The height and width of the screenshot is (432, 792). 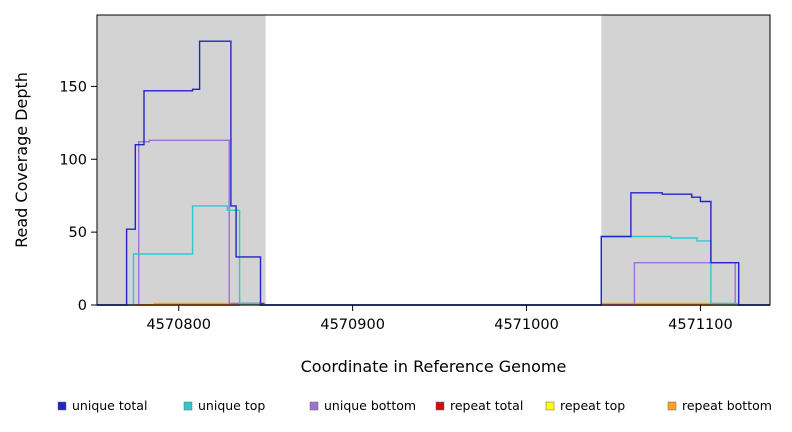 What do you see at coordinates (700, 325) in the screenshot?
I see `x-tick-label: 4571100` at bounding box center [700, 325].